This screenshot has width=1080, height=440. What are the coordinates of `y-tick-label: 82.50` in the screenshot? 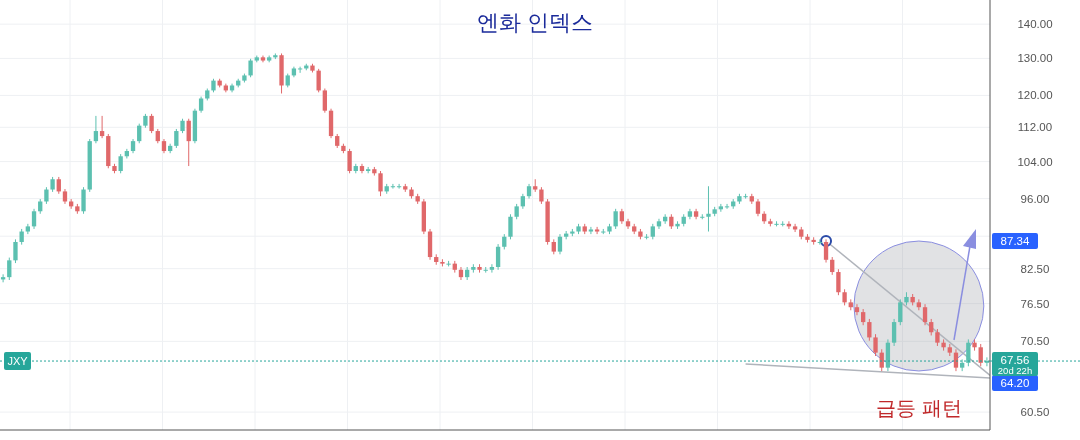 It's located at (1035, 268).